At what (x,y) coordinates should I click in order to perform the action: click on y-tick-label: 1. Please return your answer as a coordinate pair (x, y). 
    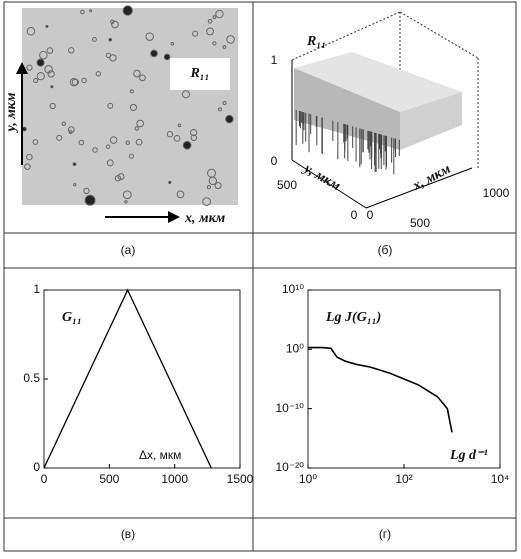
    Looking at the image, I should click on (36, 289).